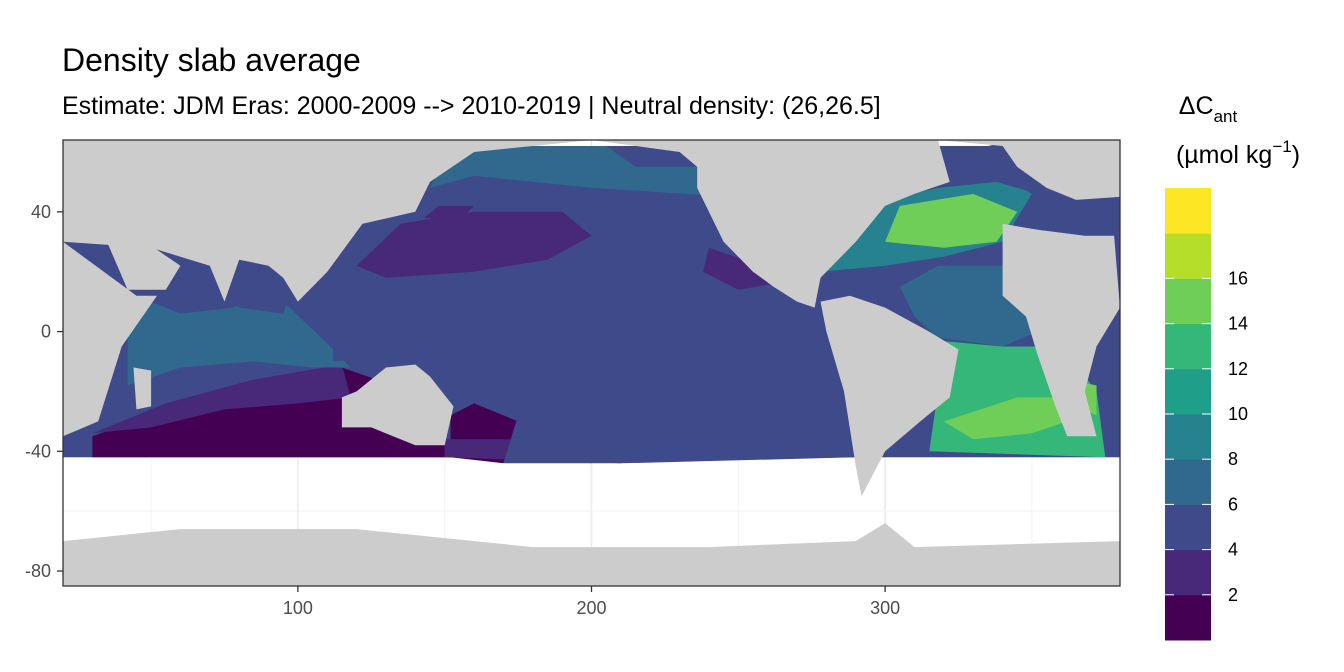 The width and height of the screenshot is (1344, 672). What do you see at coordinates (1296, 155) in the screenshot?
I see `legend-units-suffix: )` at bounding box center [1296, 155].